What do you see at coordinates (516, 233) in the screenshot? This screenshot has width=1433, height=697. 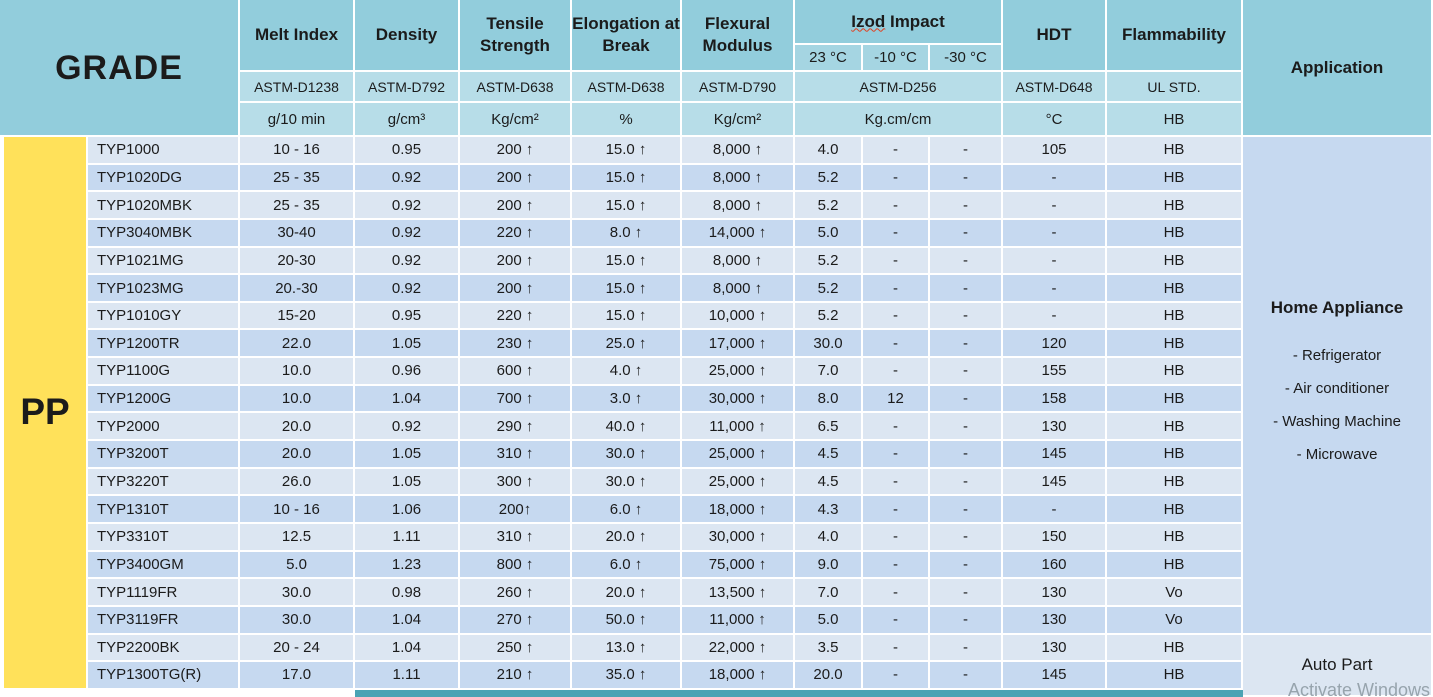 I see `cell-tensile: 220 ↑` at bounding box center [516, 233].